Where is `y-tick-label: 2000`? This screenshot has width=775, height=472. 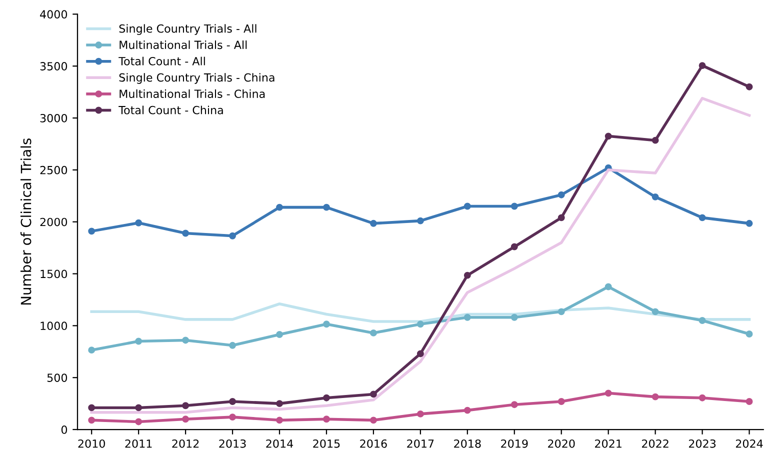
y-tick-label: 2000 is located at coordinates (54, 222).